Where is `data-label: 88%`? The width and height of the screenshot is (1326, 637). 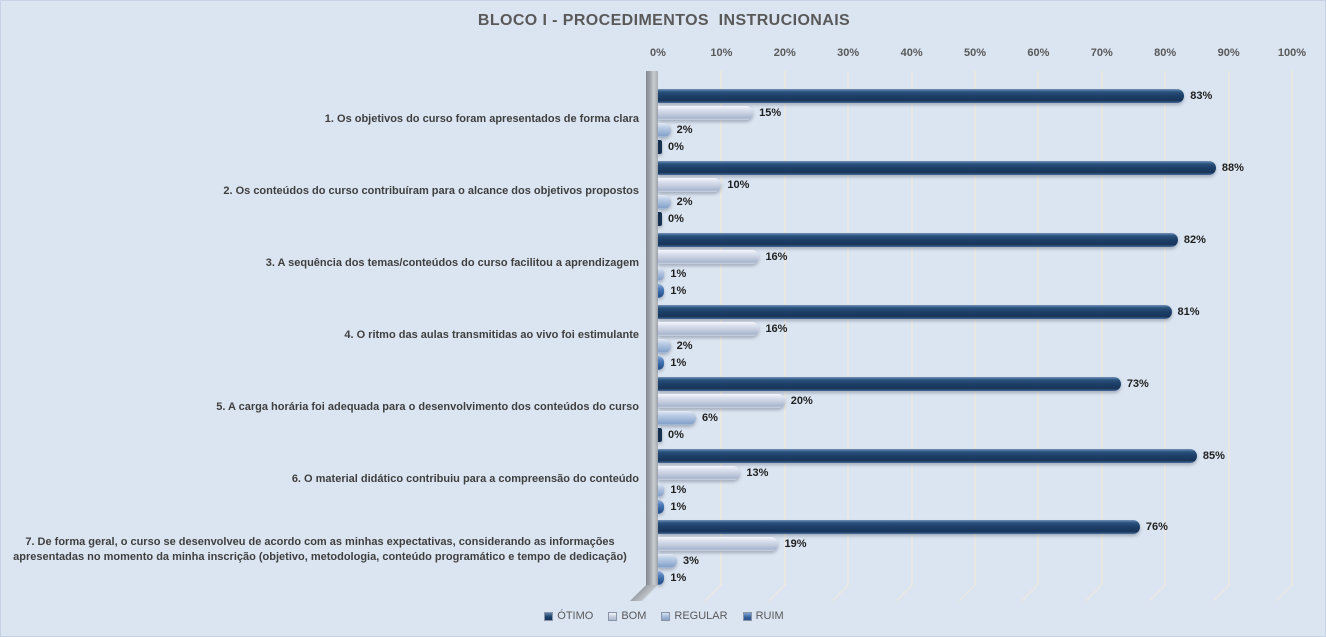 data-label: 88% is located at coordinates (1232, 168).